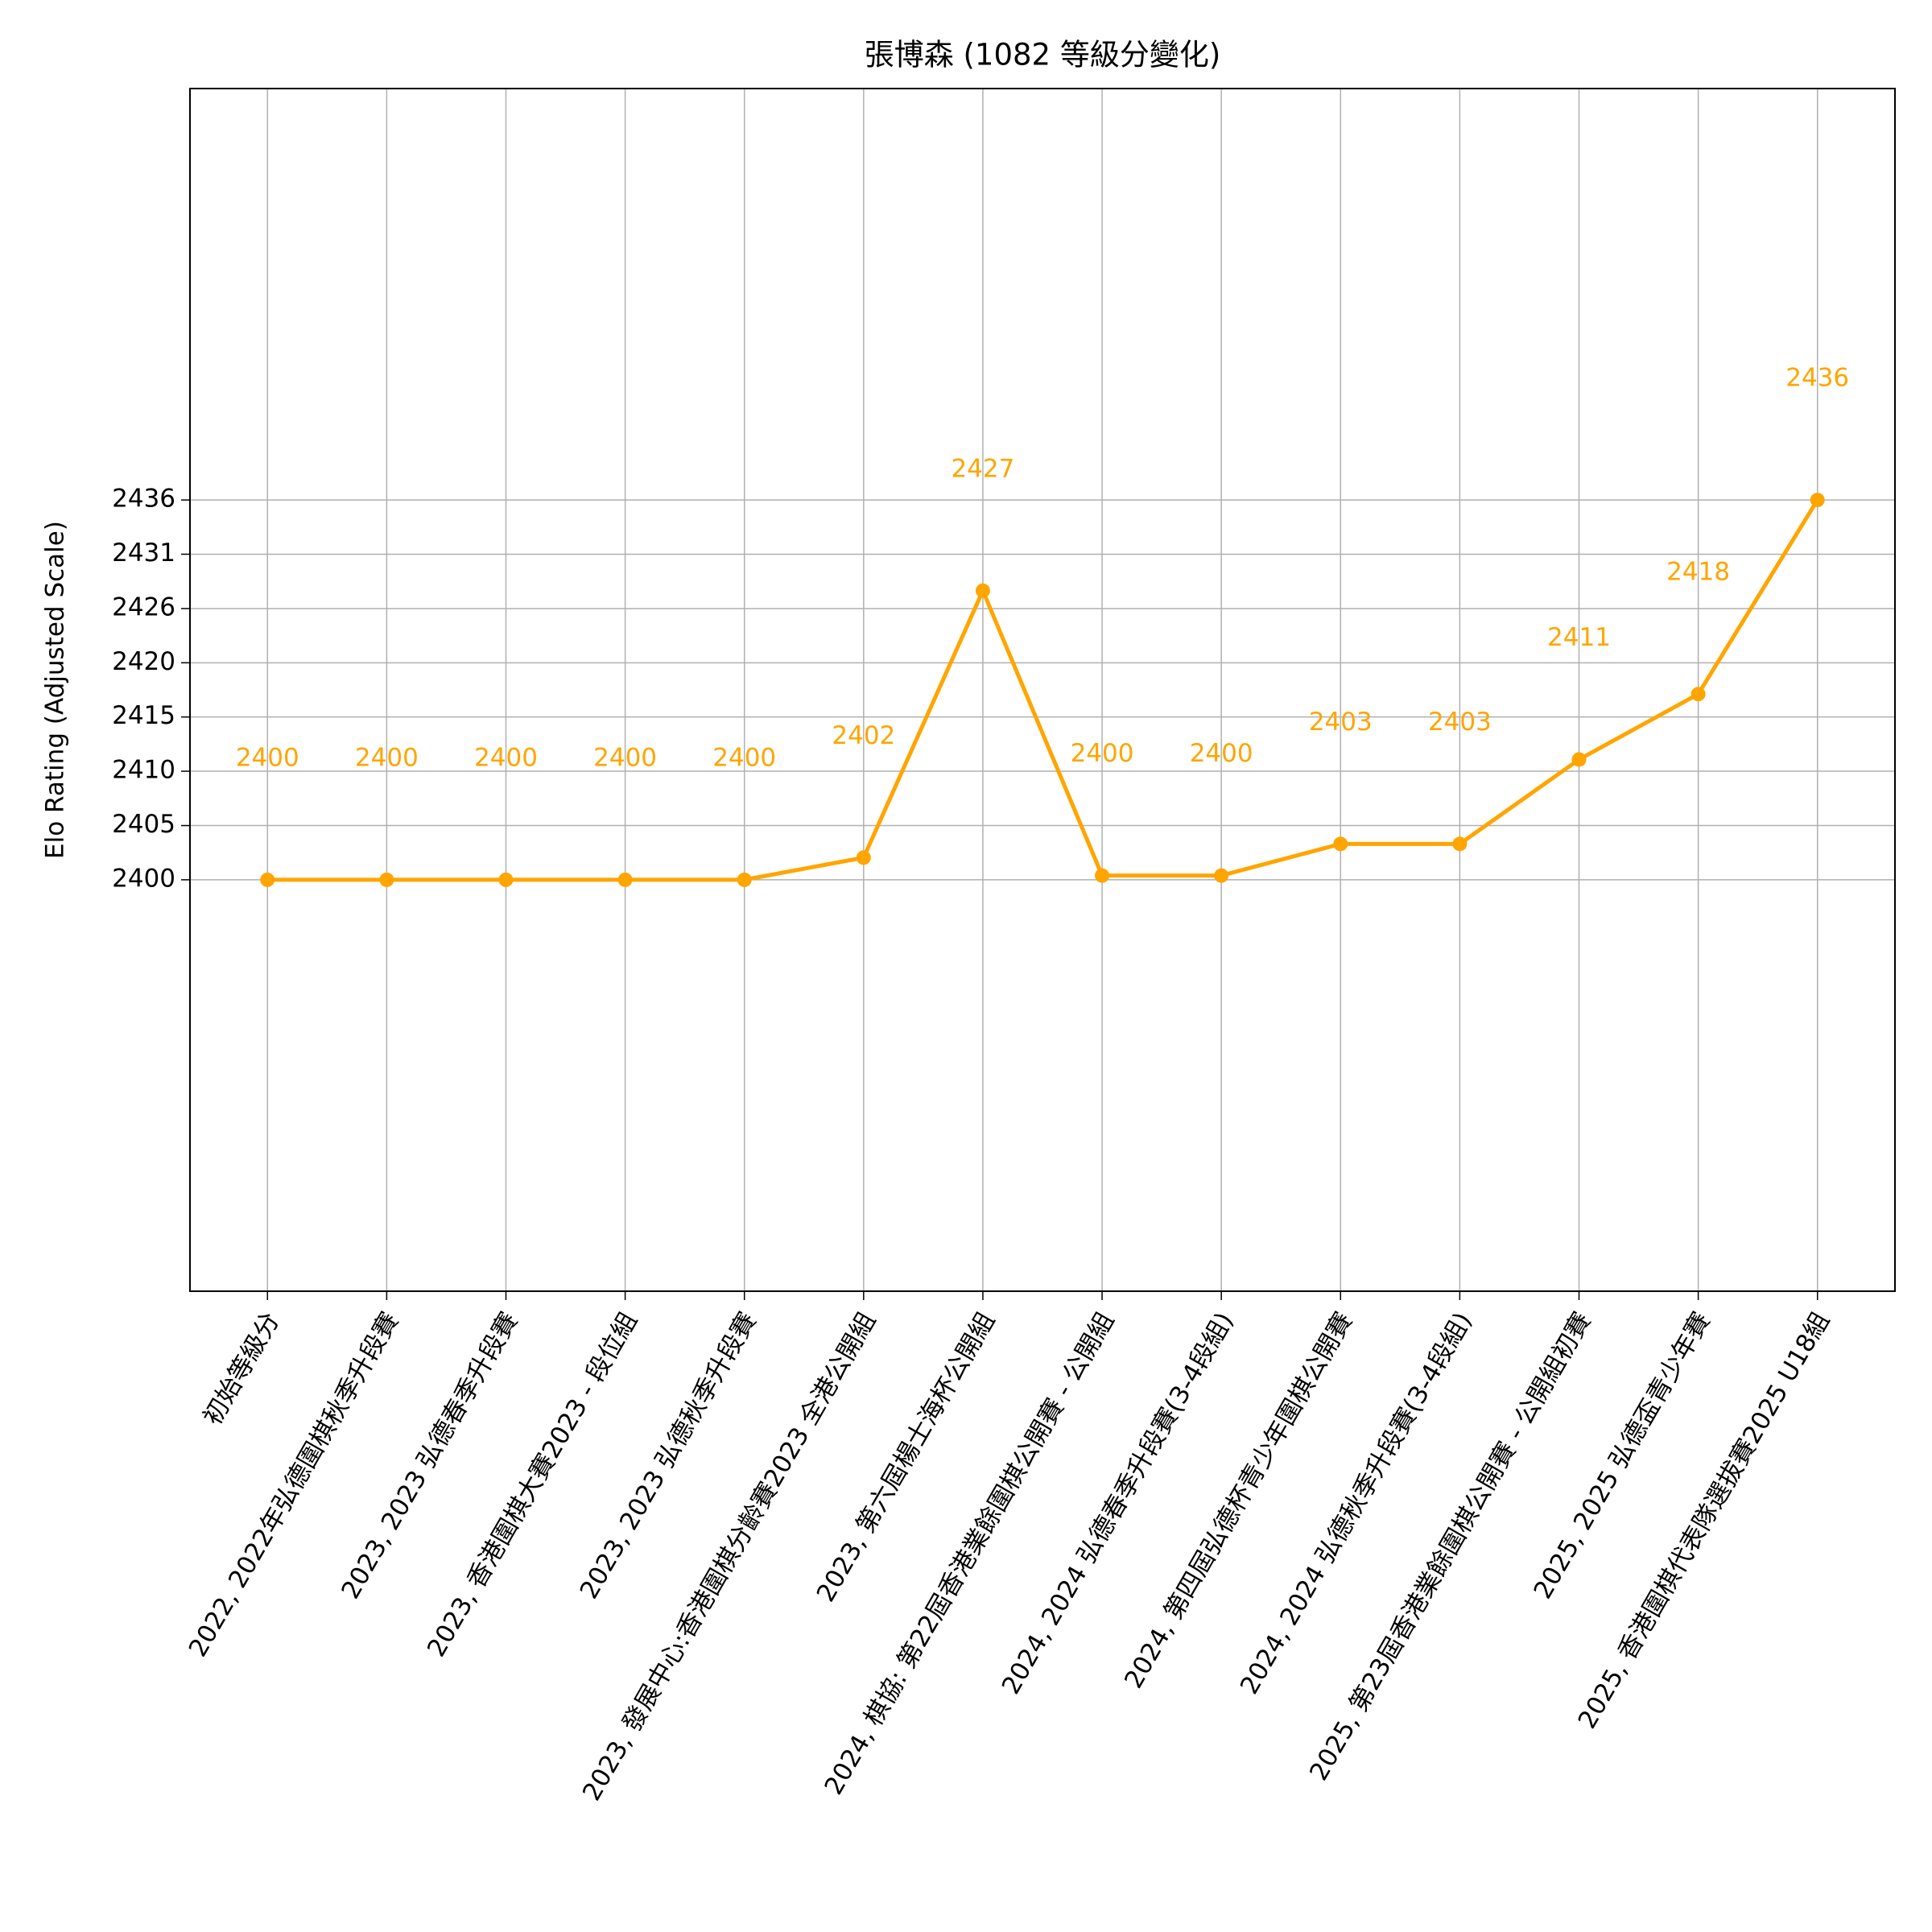 This screenshot has height=1932, width=1932. What do you see at coordinates (143, 553) in the screenshot?
I see `y-tick-label: 2431` at bounding box center [143, 553].